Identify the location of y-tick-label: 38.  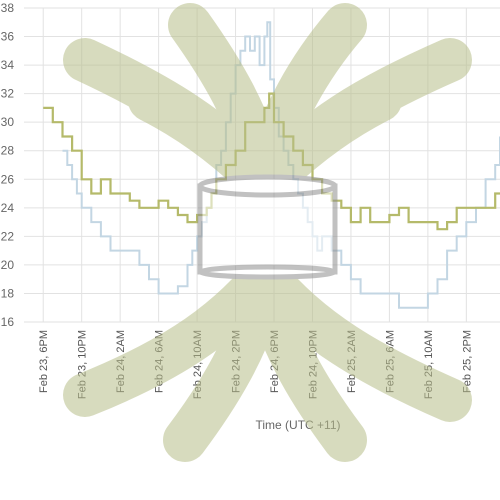
(8, 8).